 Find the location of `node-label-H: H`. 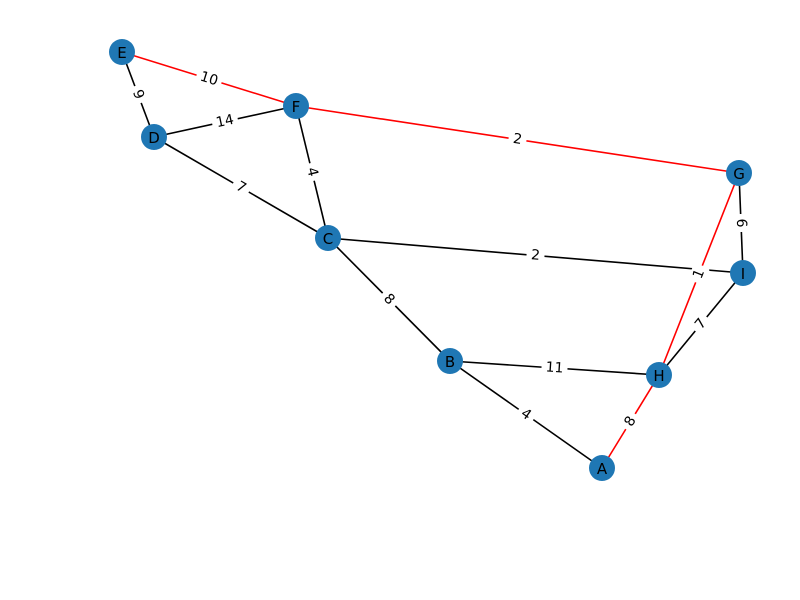

node-label-H: H is located at coordinates (658, 376).